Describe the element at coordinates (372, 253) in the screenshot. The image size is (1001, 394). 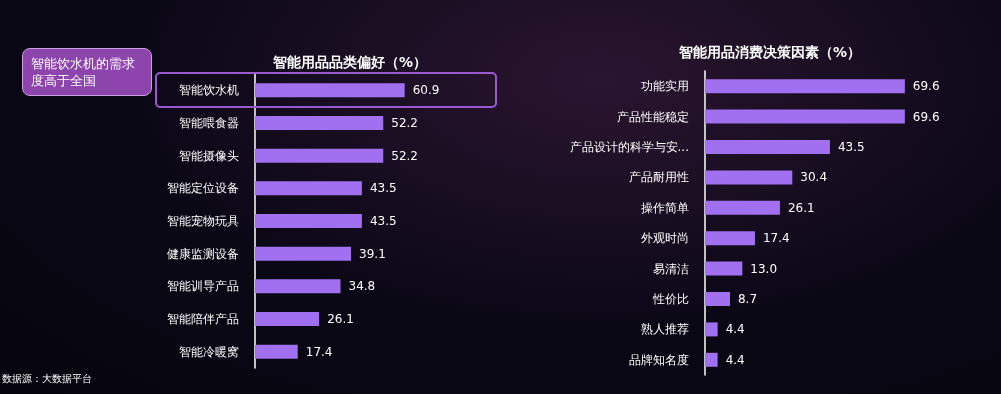
I see `data-label: 39.1` at that location.